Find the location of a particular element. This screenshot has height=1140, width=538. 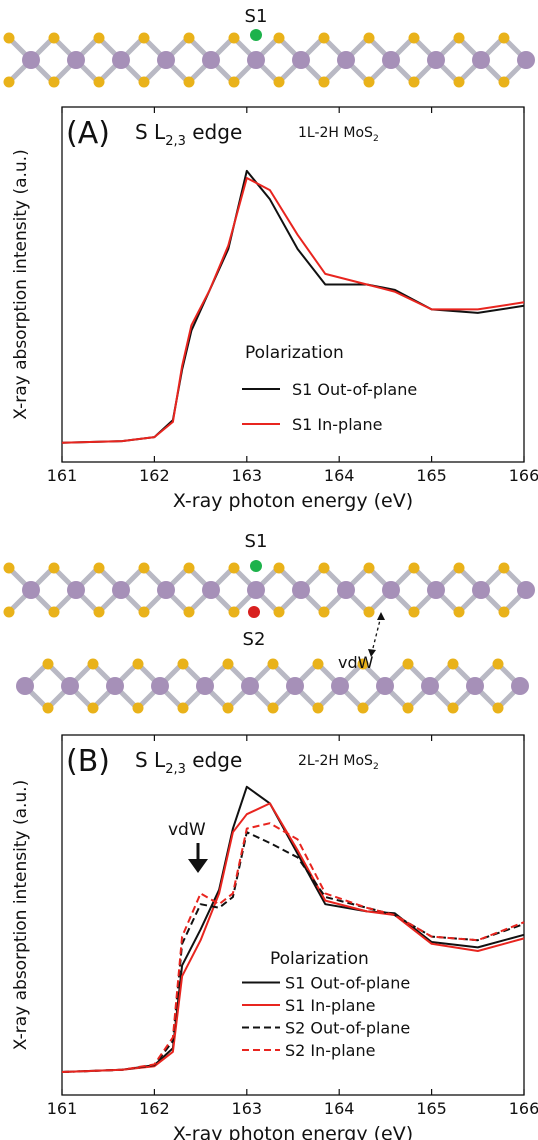

panel-label: (B) is located at coordinates (88, 761).